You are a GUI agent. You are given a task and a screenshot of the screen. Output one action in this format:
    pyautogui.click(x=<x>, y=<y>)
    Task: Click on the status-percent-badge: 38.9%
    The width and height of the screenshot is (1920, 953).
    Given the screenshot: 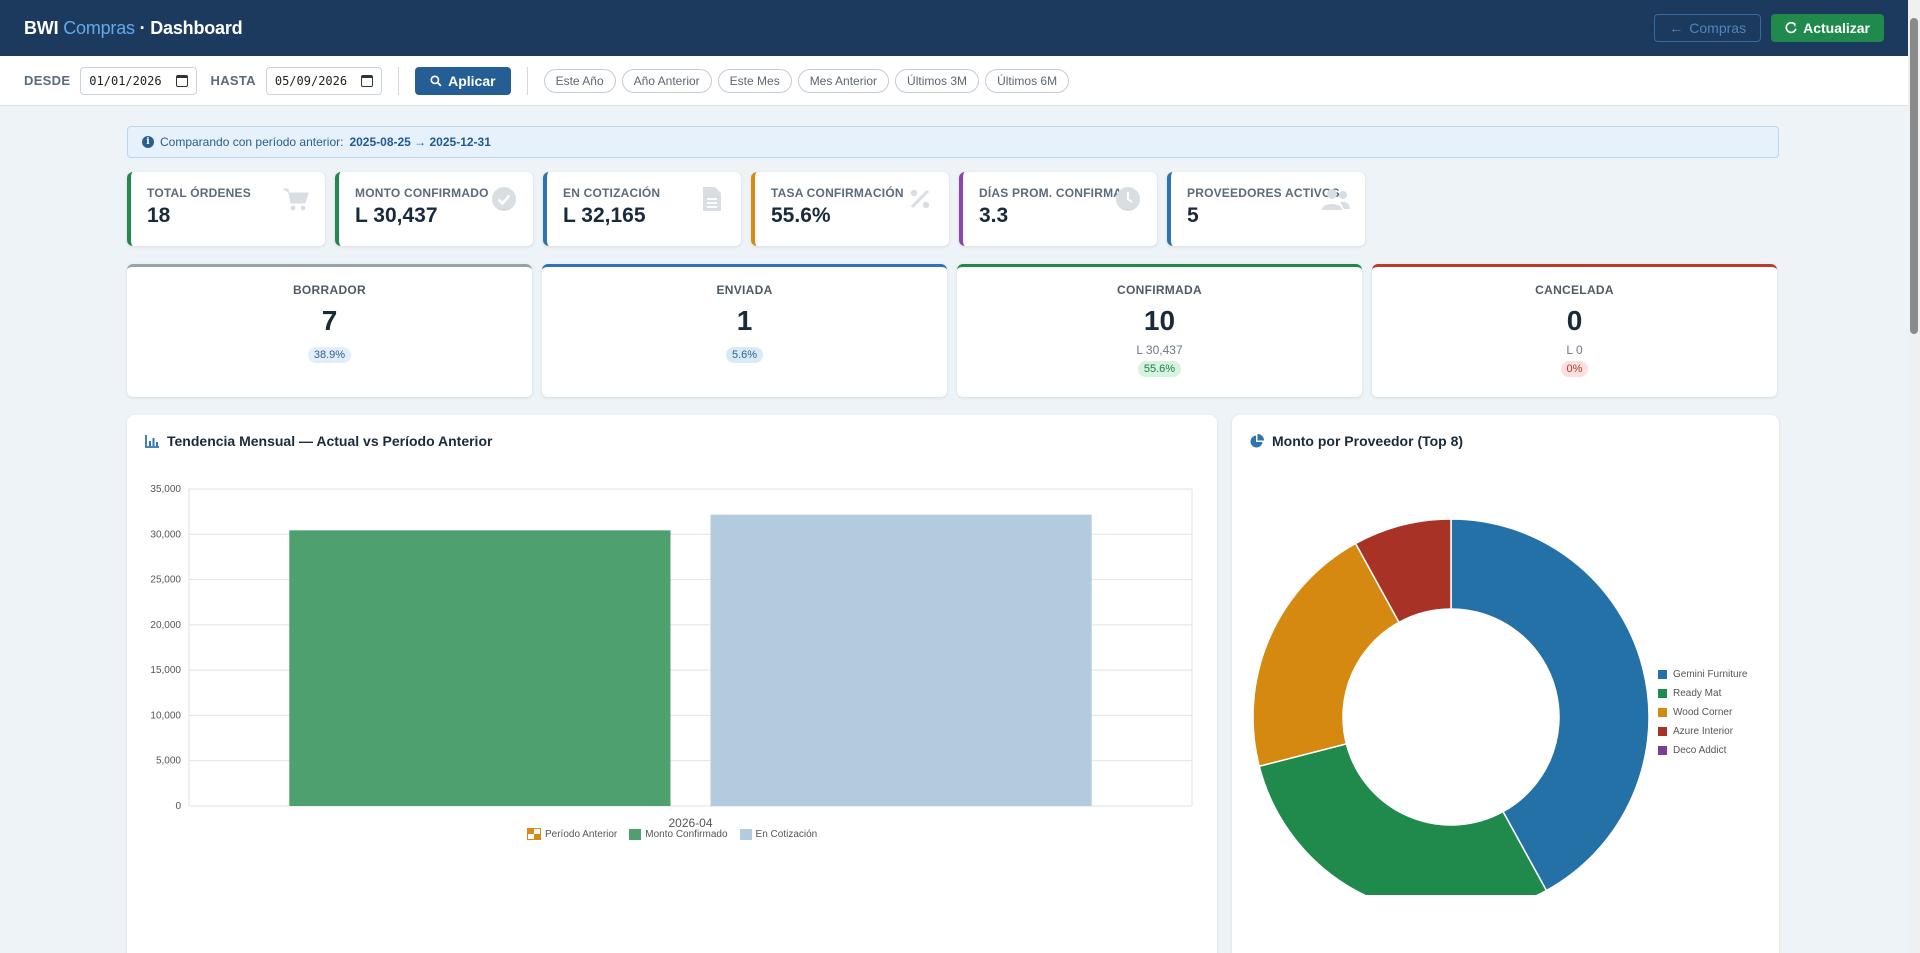 What is the action you would take?
    pyautogui.click(x=329, y=355)
    